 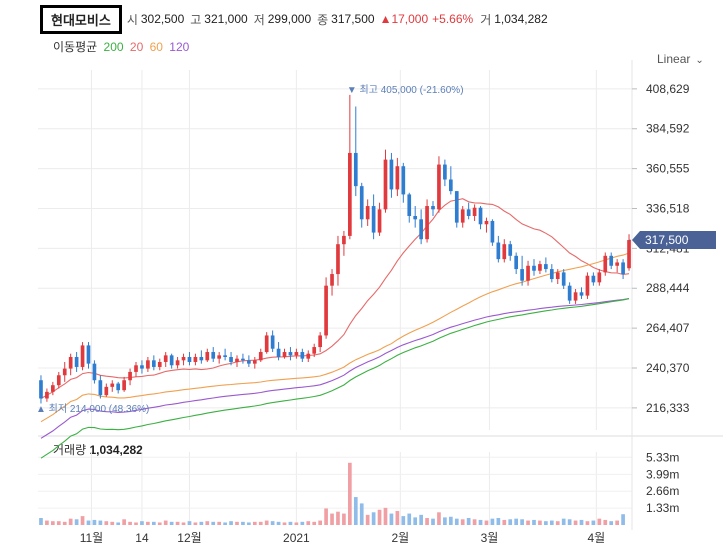 What do you see at coordinates (410, 19) in the screenshot?
I see `change-value: 17,000` at bounding box center [410, 19].